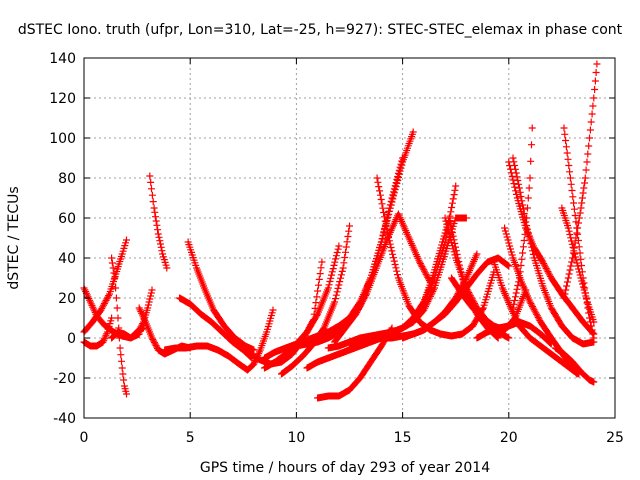  Describe the element at coordinates (62, 59) in the screenshot. I see `y-tick-label: 140` at that location.